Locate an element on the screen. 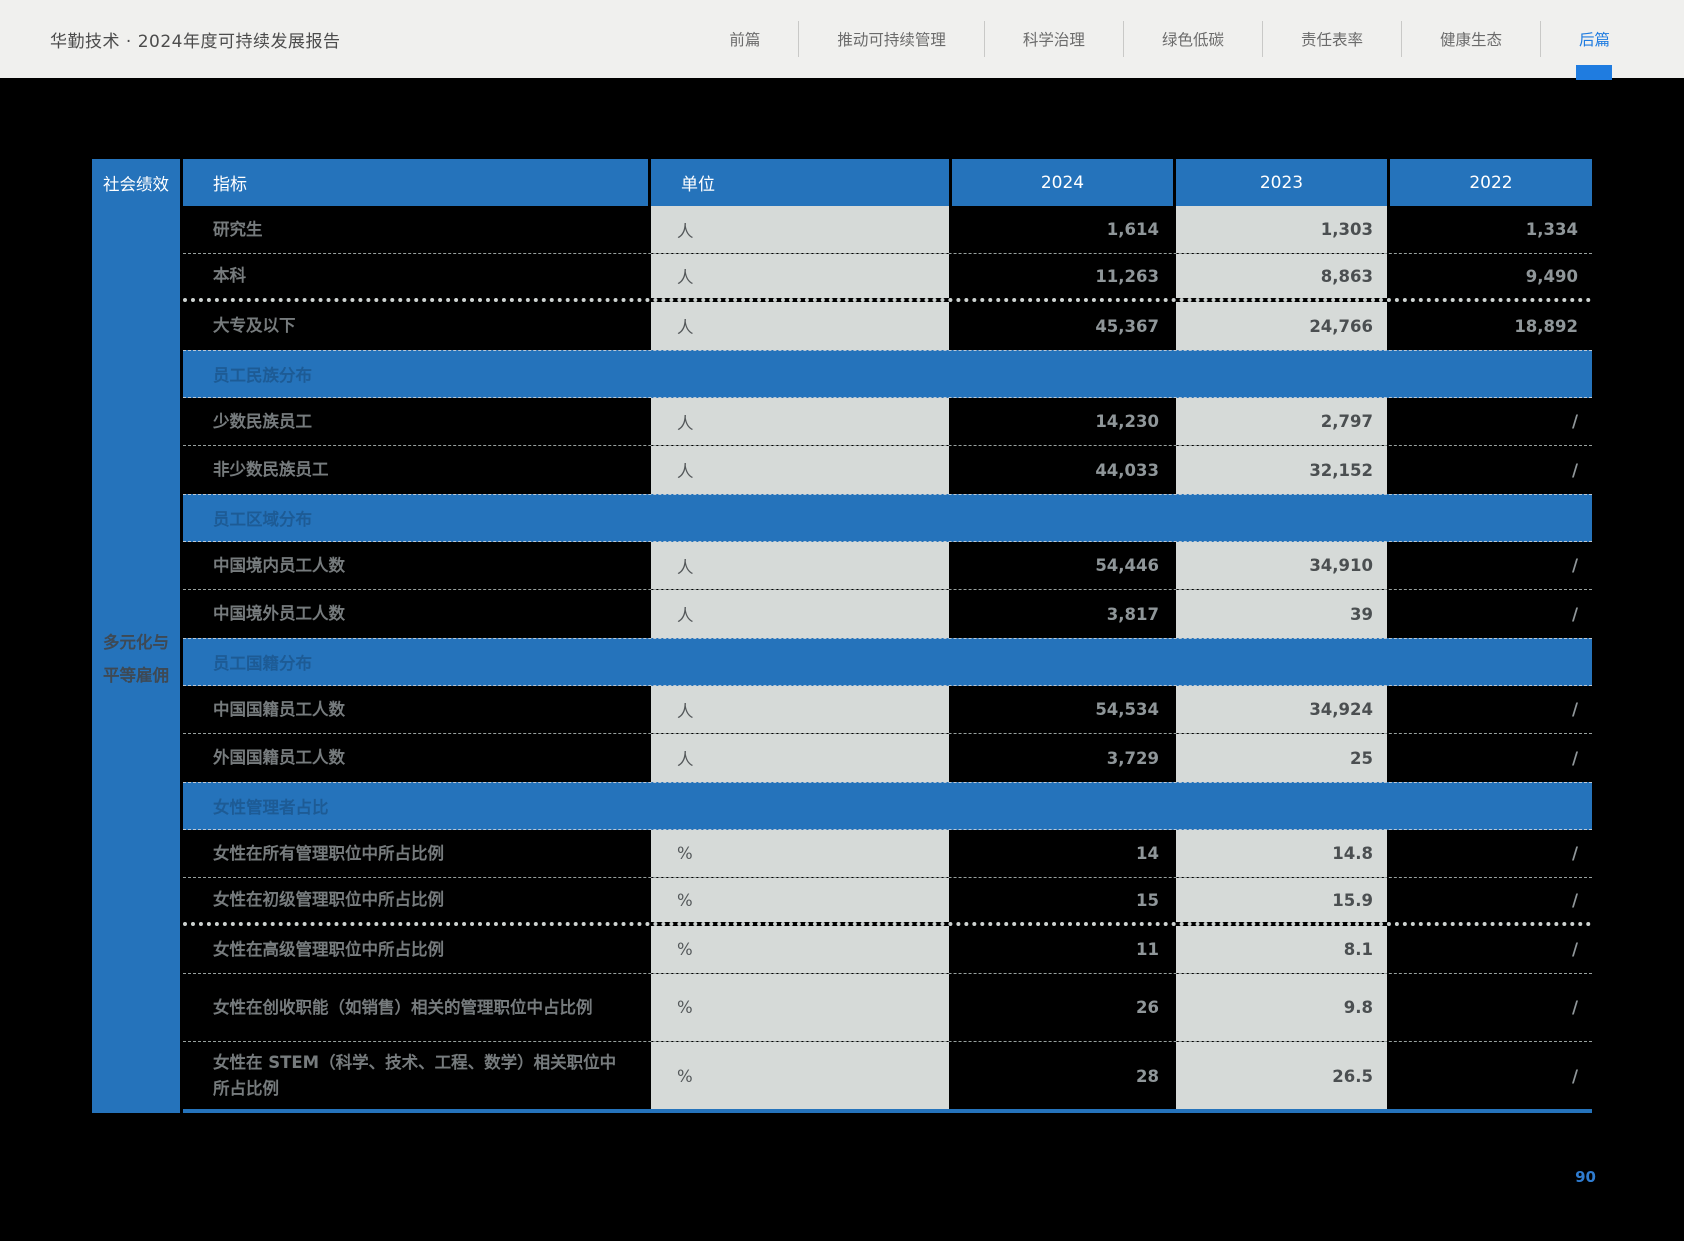 Image resolution: width=1684 pixels, height=1241 pixels. nav-item-2: 科学治理 is located at coordinates (1053, 40).